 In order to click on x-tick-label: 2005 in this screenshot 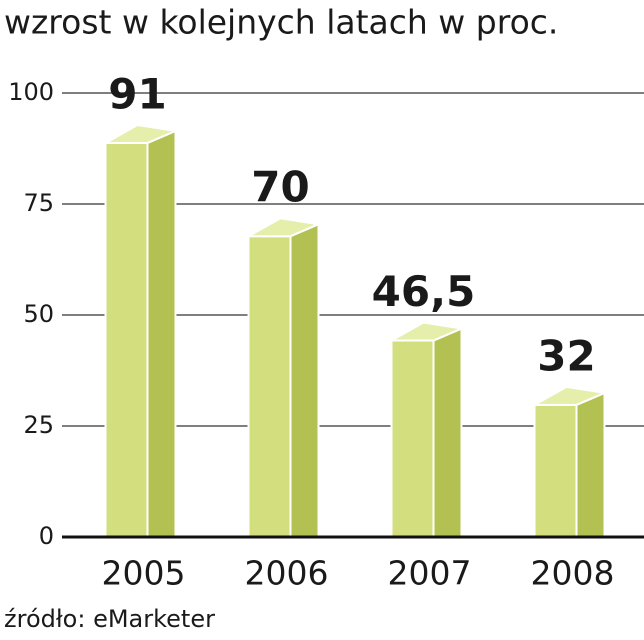, I will do `click(144, 573)`.